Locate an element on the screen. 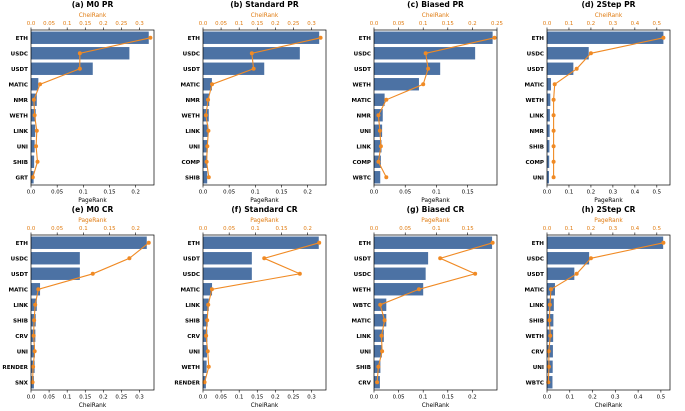 The height and width of the screenshot is (411, 685). bottom-tick-label: 0.5 is located at coordinates (661, 398).